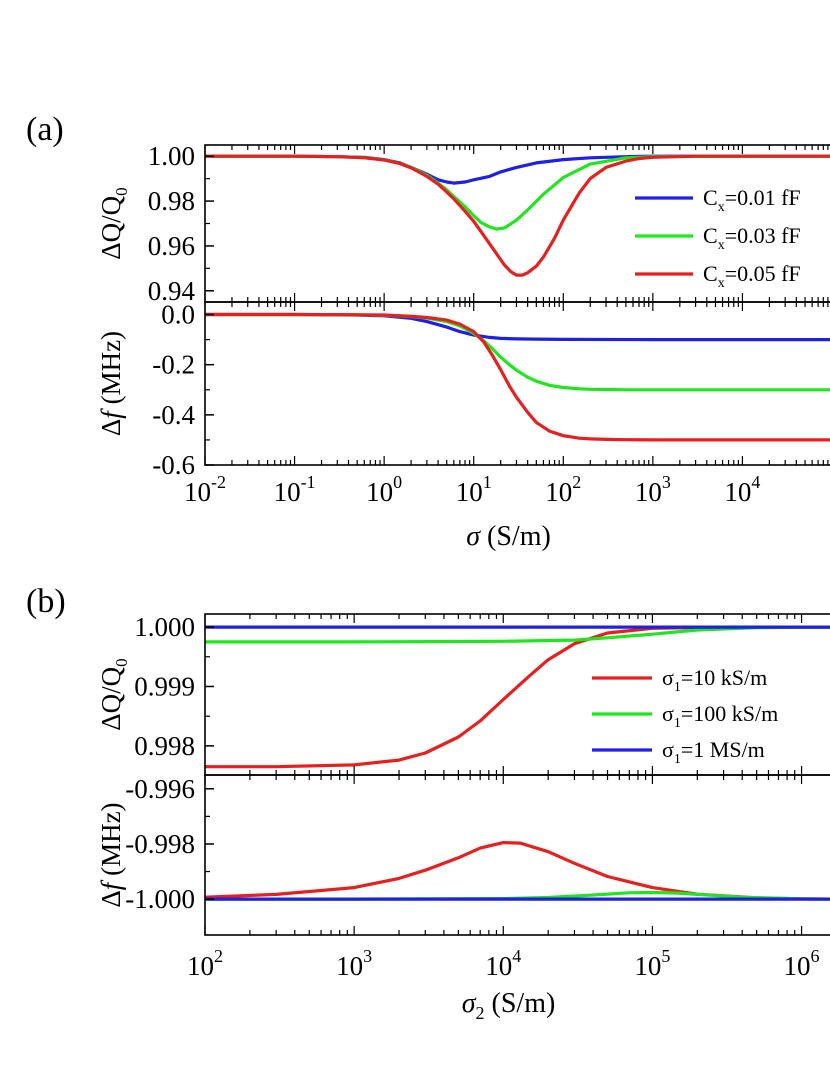 The width and height of the screenshot is (830, 1075). What do you see at coordinates (45, 129) in the screenshot?
I see `panel-label: (a)` at bounding box center [45, 129].